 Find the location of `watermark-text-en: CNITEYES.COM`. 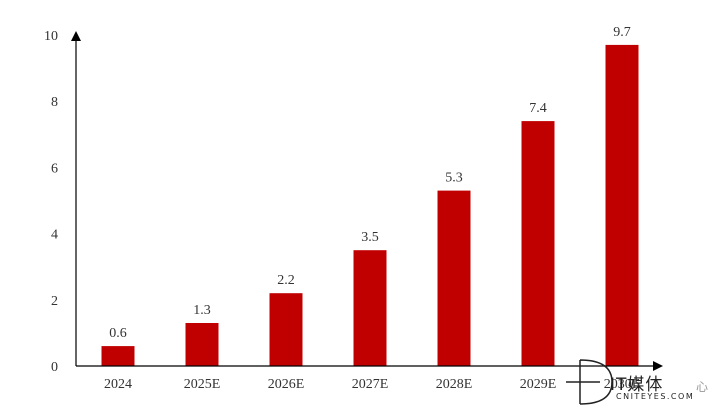

watermark-text-en: CNITEYES.COM is located at coordinates (655, 396).